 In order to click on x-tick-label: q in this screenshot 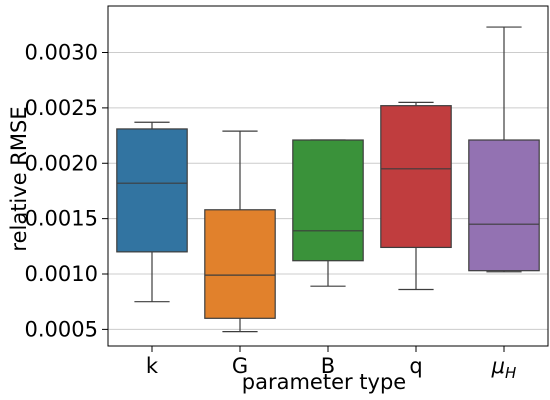, I will do `click(415, 366)`.